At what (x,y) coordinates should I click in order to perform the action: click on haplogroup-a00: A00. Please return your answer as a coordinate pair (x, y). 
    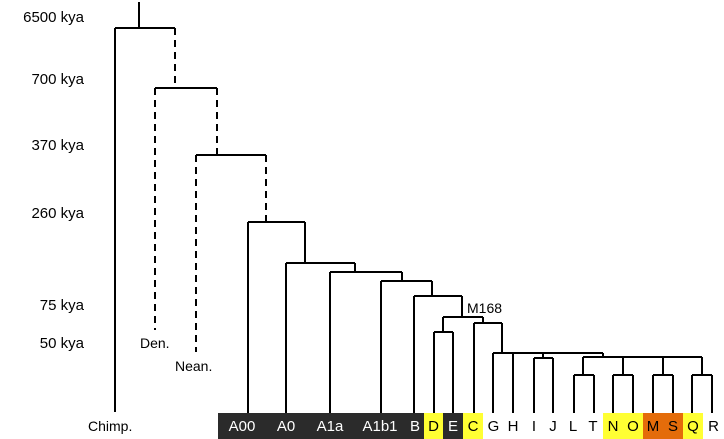
    Looking at the image, I should click on (242, 426).